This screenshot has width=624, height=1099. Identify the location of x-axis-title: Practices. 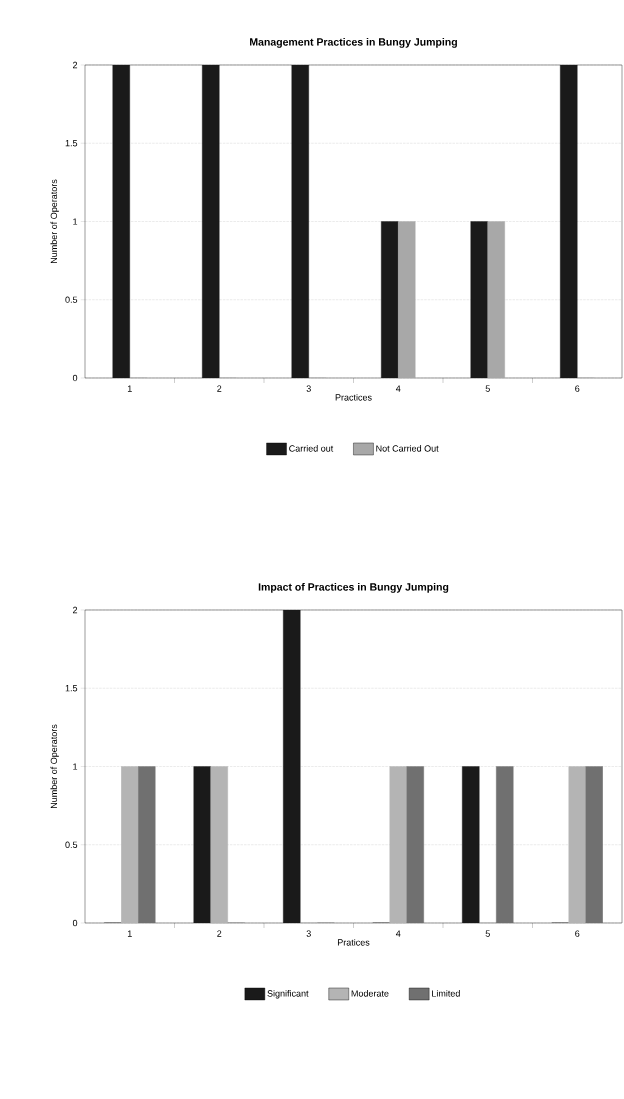
(353, 397).